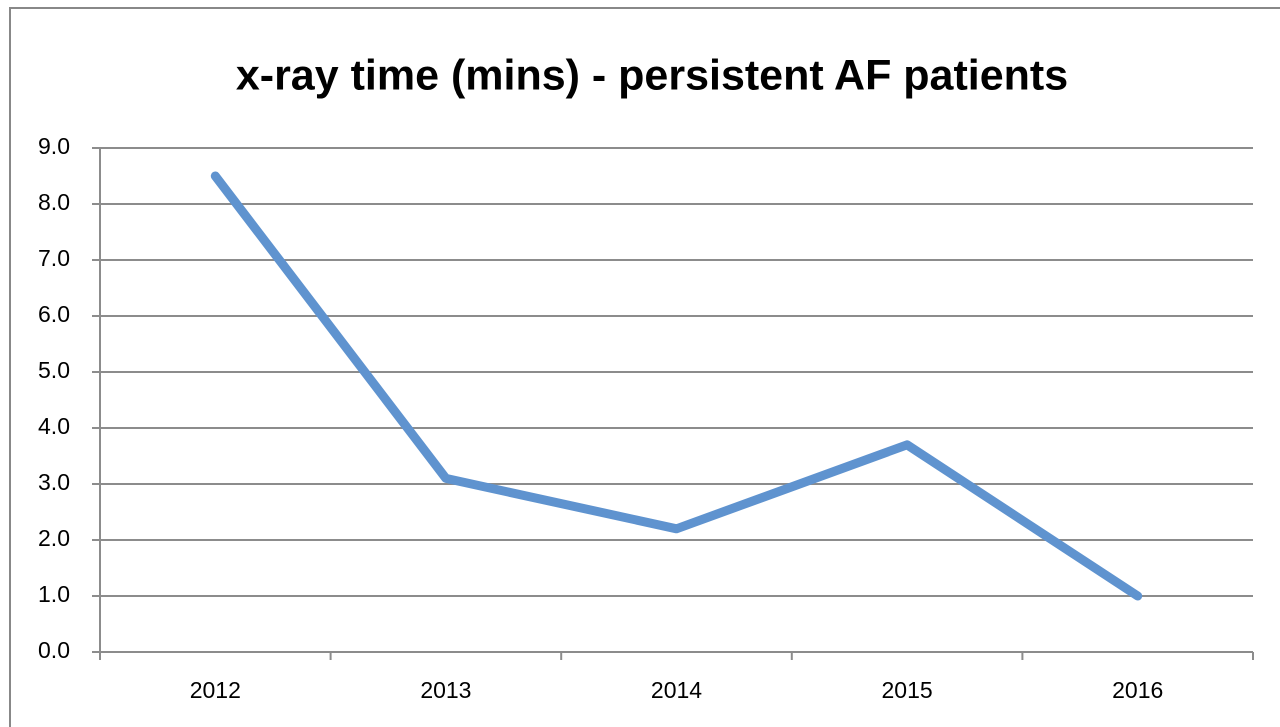 The height and width of the screenshot is (727, 1280). I want to click on y-tick-label: 8.0, so click(54, 202).